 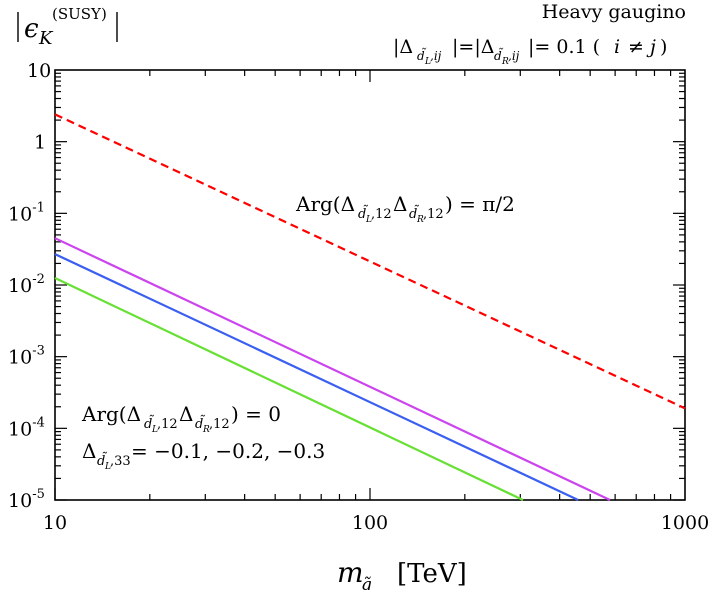 I want to click on x-tick-labels: 10 100 1000, so click(x=376, y=523).